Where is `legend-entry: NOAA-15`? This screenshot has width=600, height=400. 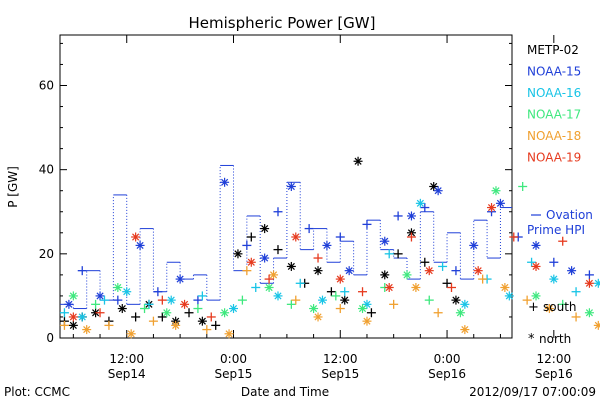 legend-entry: NOAA-15 is located at coordinates (554, 72).